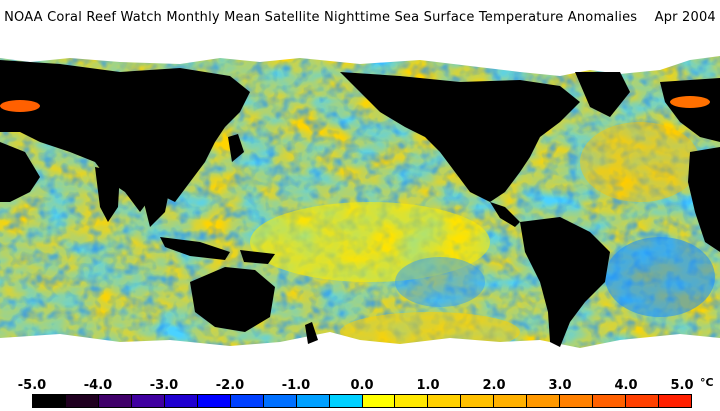  What do you see at coordinates (155, 204) in the screenshot?
I see `southeast-asia` at bounding box center [155, 204].